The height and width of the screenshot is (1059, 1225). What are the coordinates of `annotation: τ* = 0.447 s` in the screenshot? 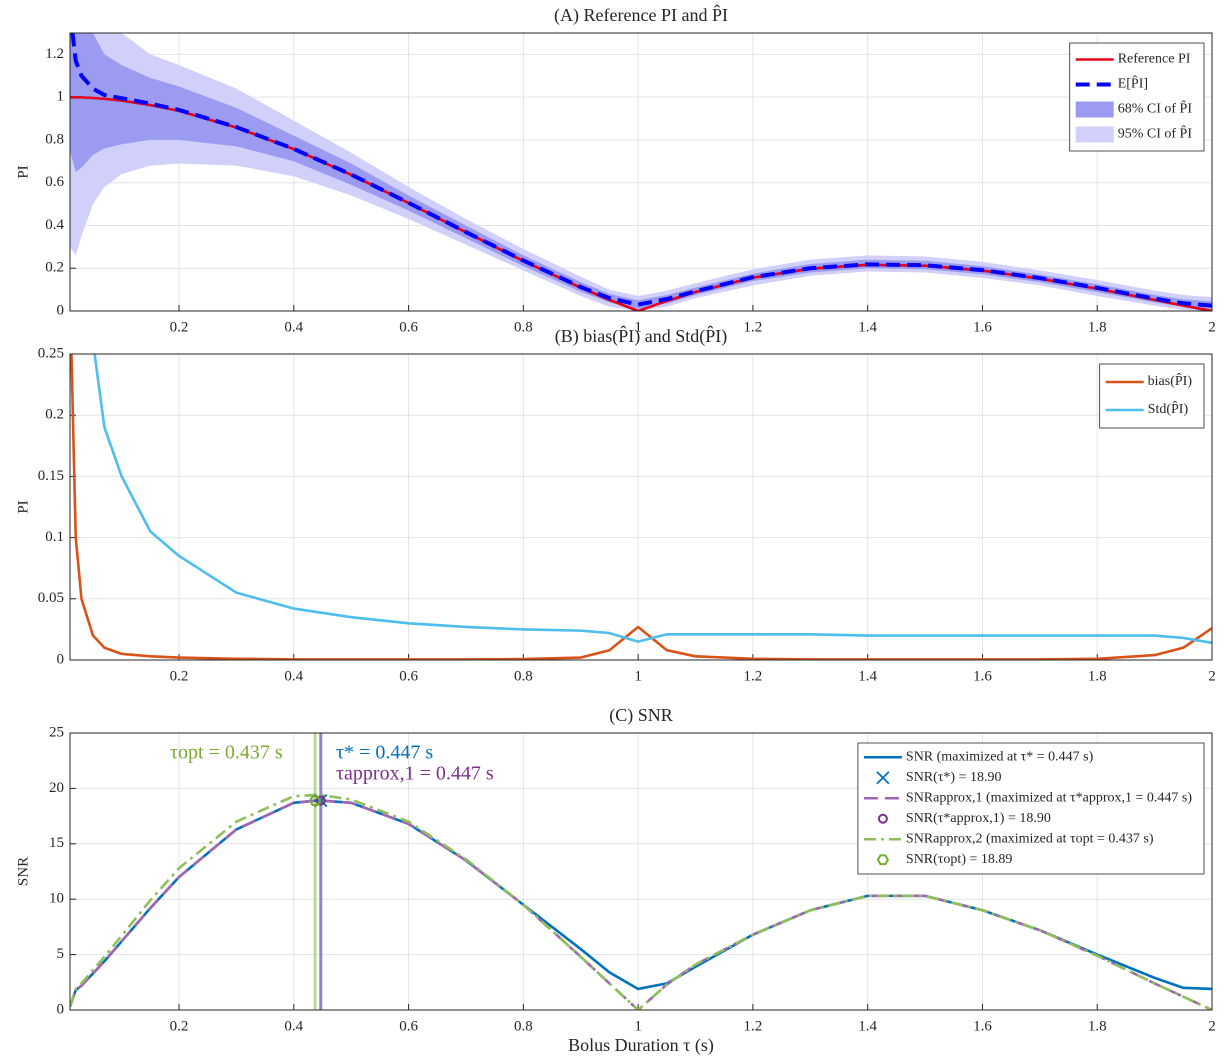 It's located at (384, 753).